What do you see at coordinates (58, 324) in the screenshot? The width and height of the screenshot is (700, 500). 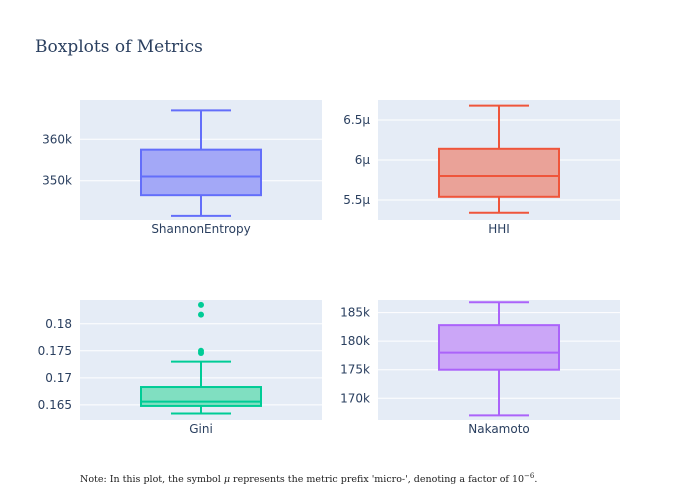 I see `y-tick-label: 0.18` at bounding box center [58, 324].